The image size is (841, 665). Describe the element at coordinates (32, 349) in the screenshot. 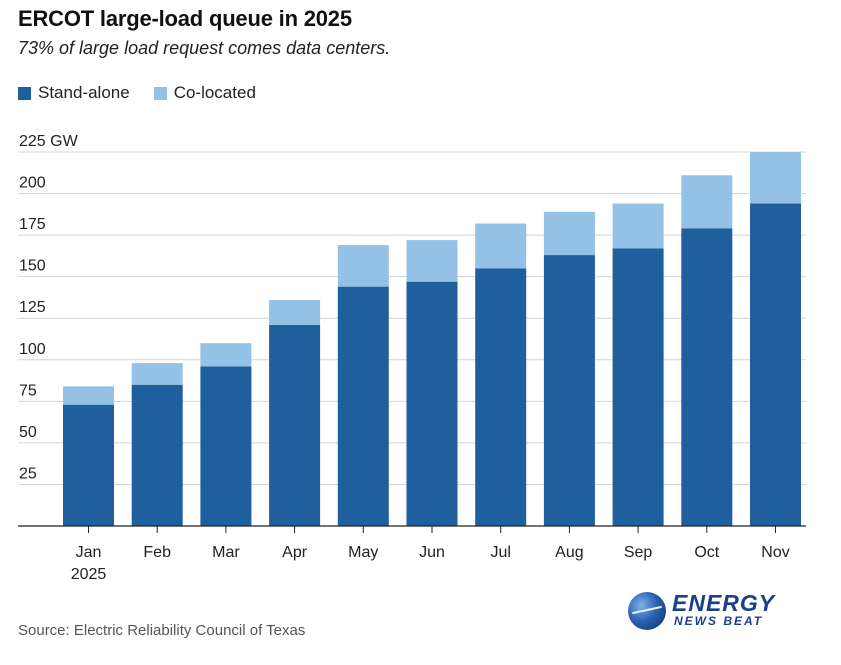

I see `y-tick-label-100: 100` at that location.